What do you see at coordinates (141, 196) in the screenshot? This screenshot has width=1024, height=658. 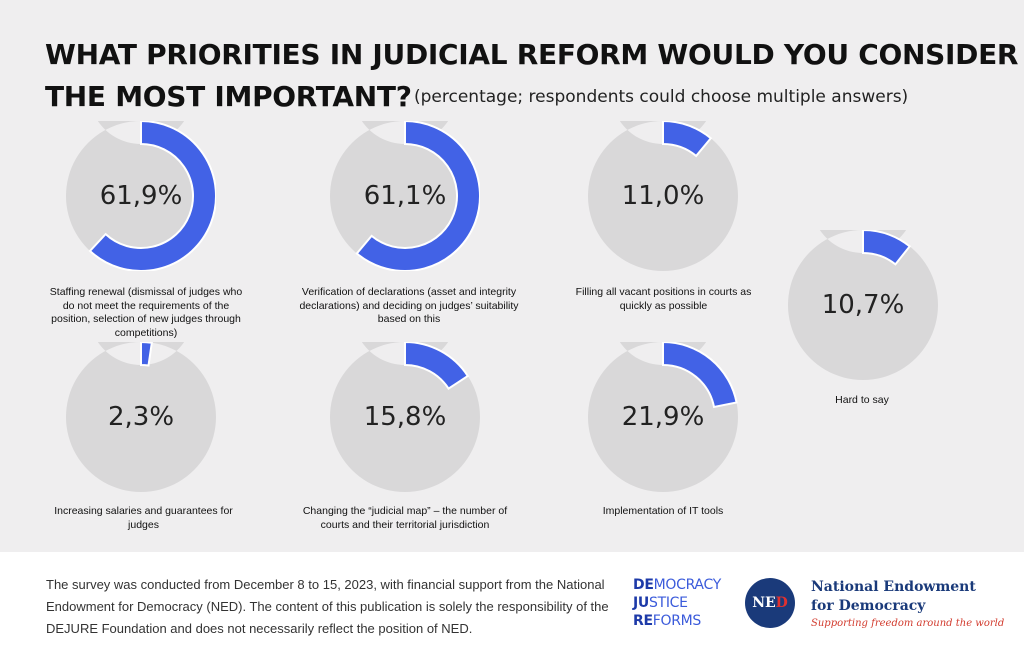 I see `donut-value: 61,9%` at bounding box center [141, 196].